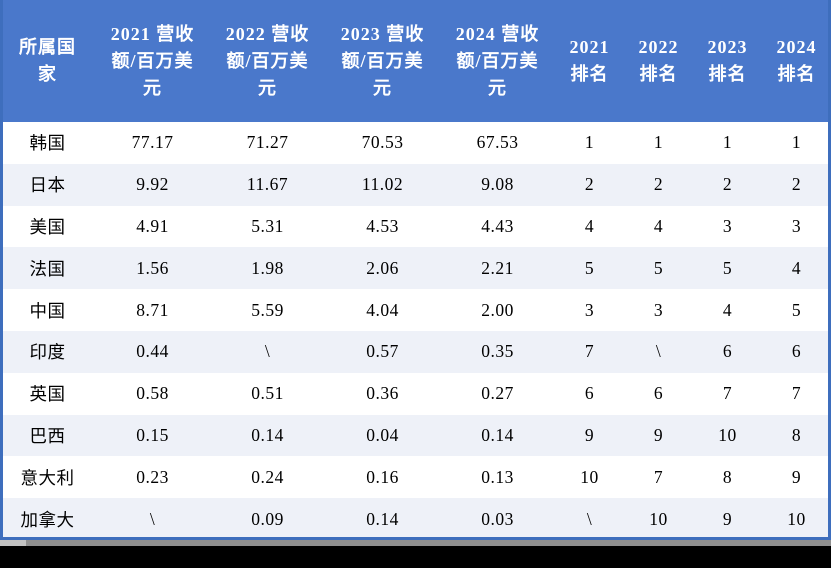 The height and width of the screenshot is (568, 831). Describe the element at coordinates (796, 309) in the screenshot. I see `cell-rank2024: 5` at that location.